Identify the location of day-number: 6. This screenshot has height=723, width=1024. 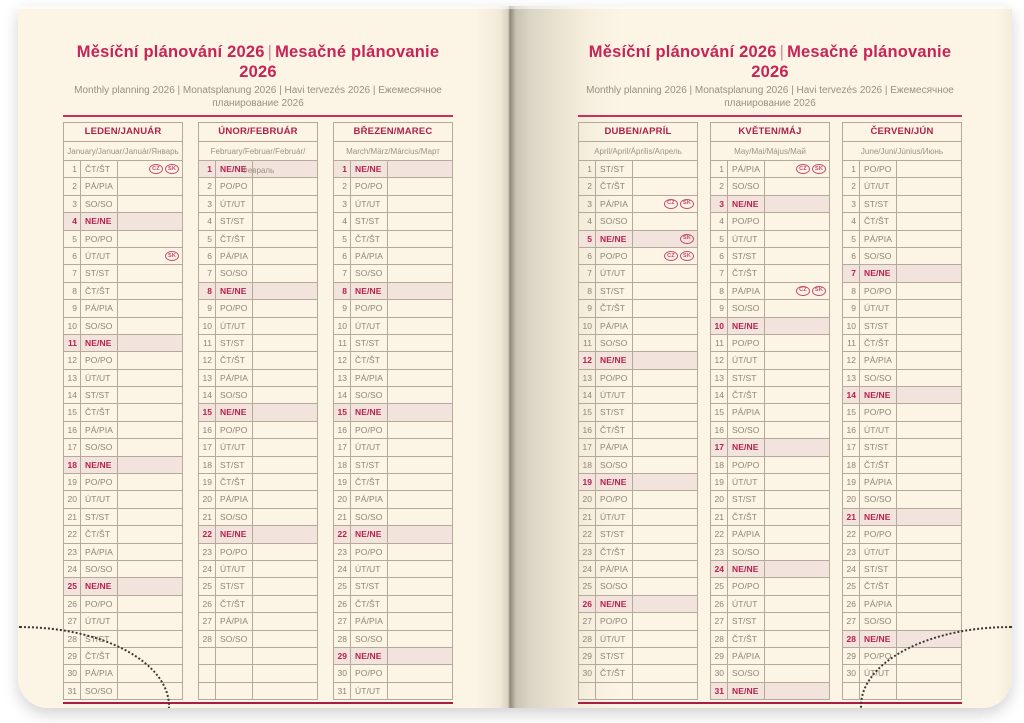
(342, 256).